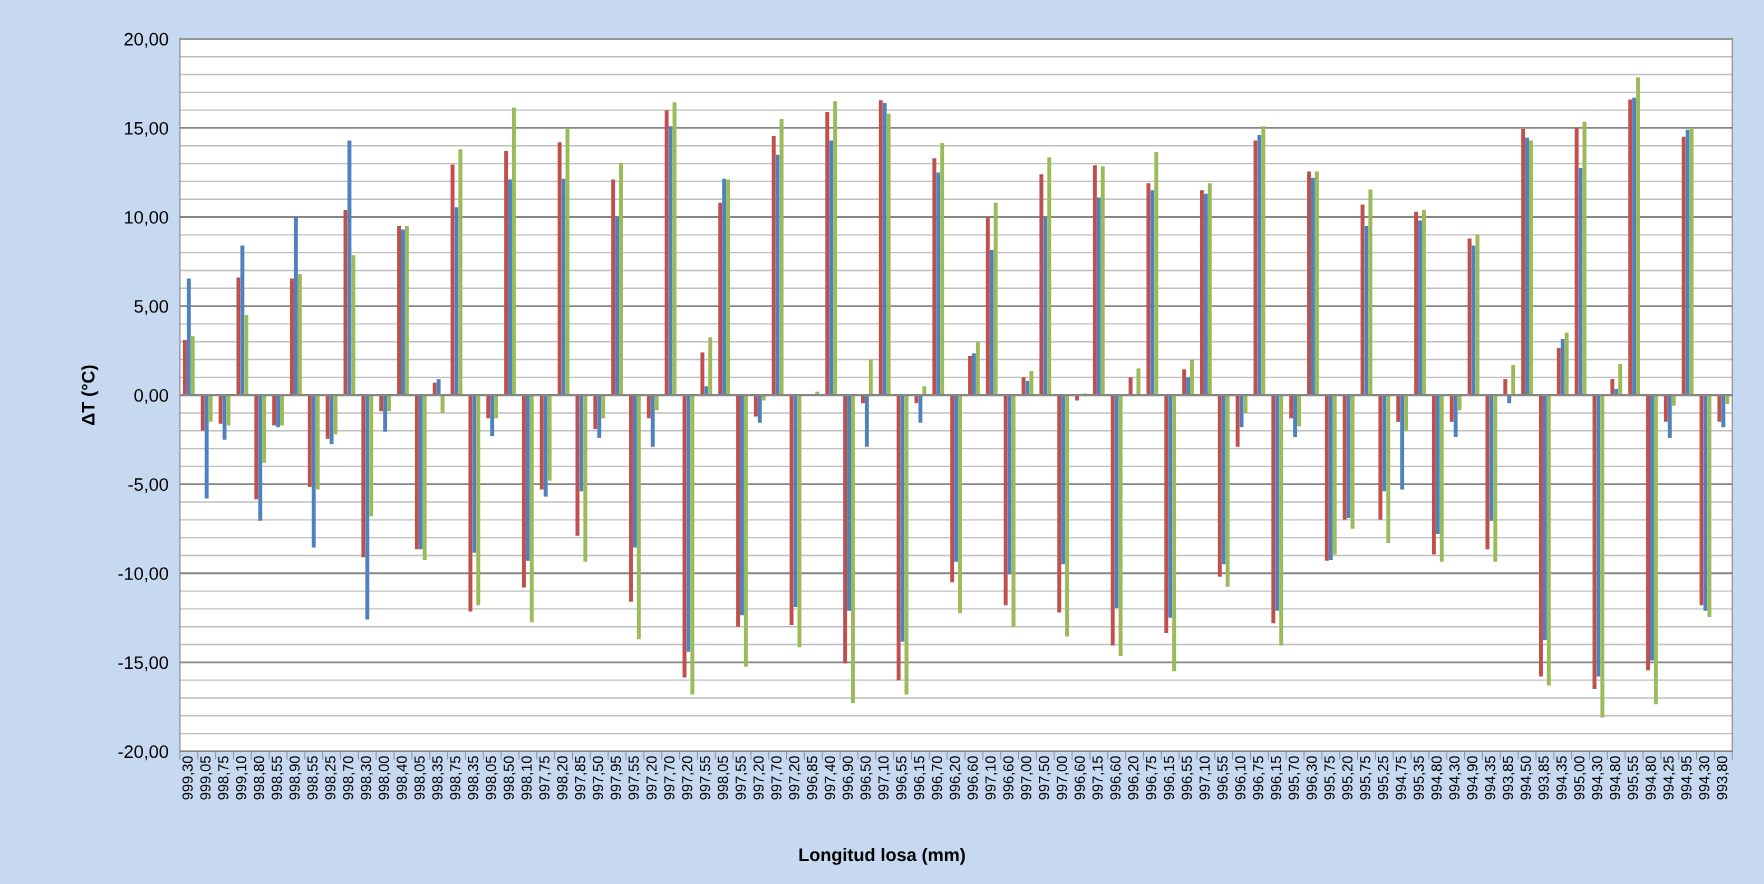  I want to click on x-tick-label: 998,30, so click(366, 778).